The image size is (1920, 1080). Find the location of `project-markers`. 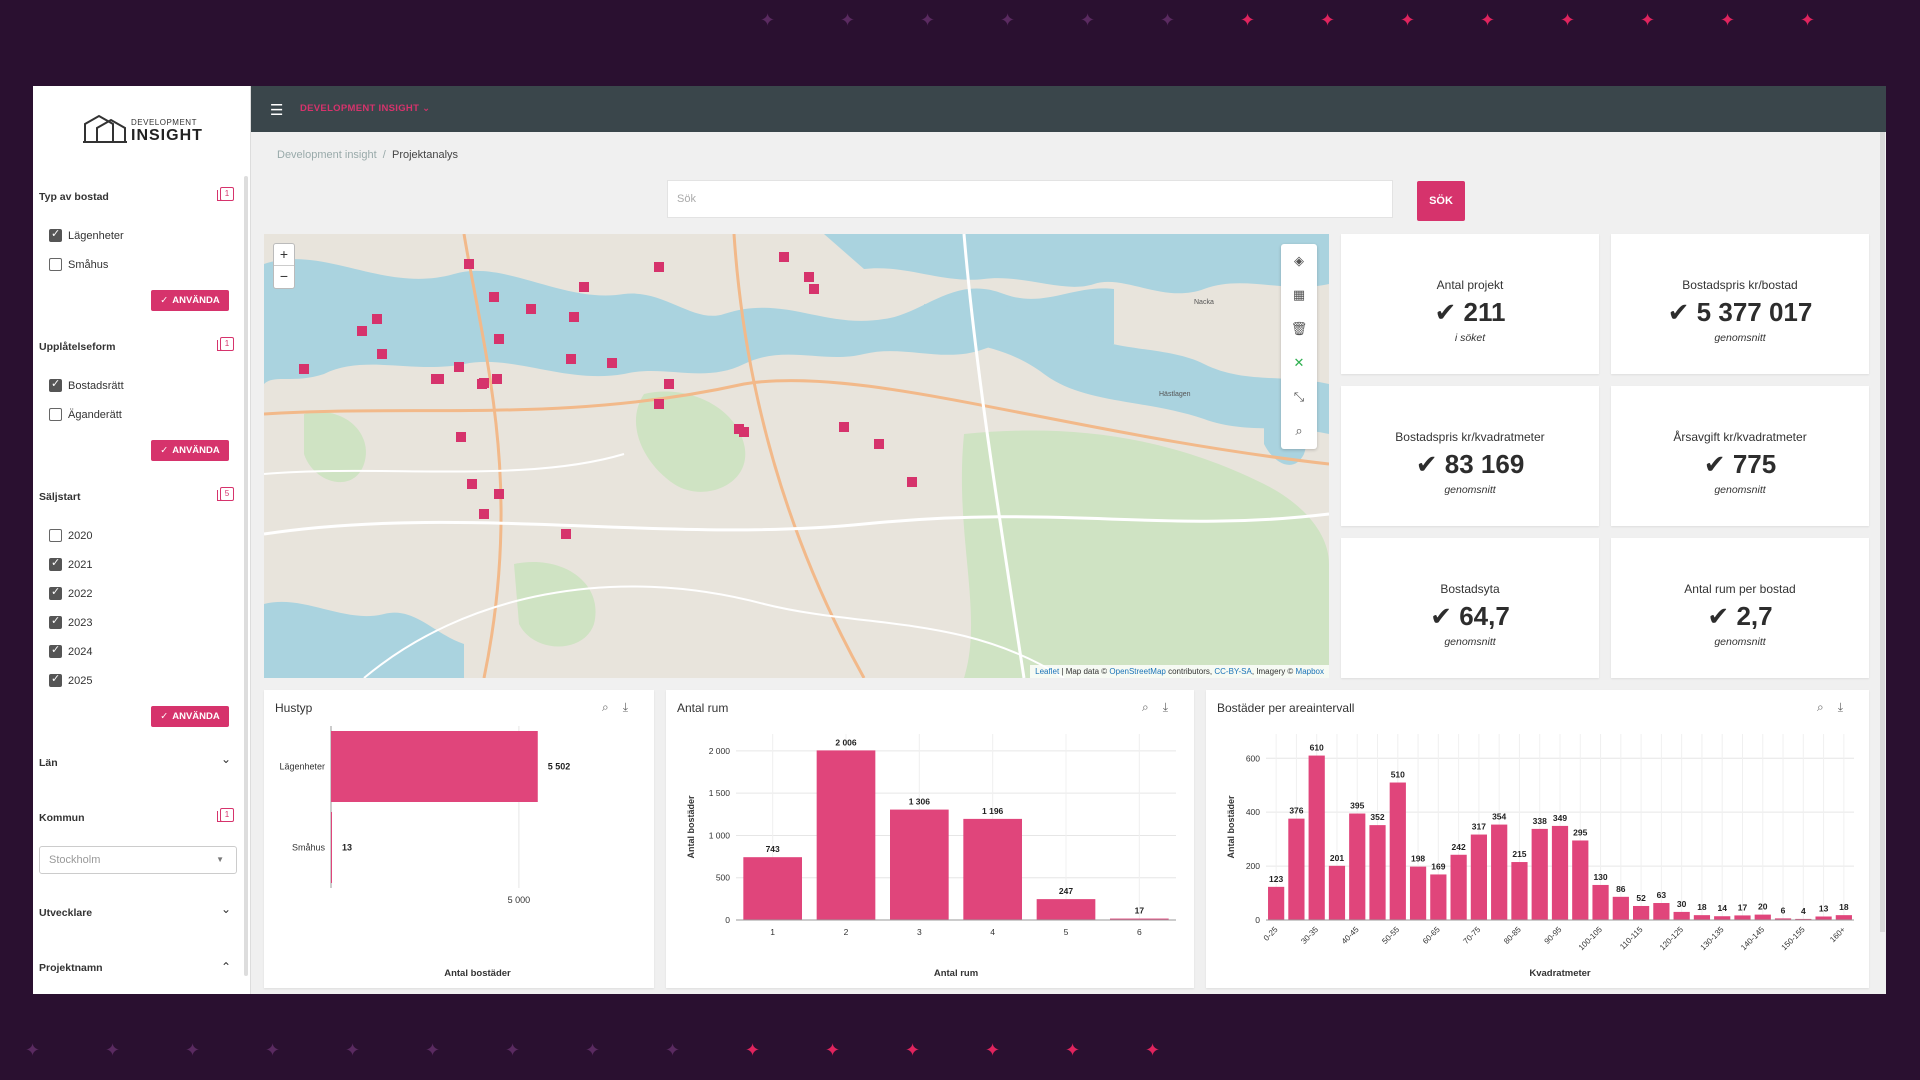

project-markers is located at coordinates (608, 395).